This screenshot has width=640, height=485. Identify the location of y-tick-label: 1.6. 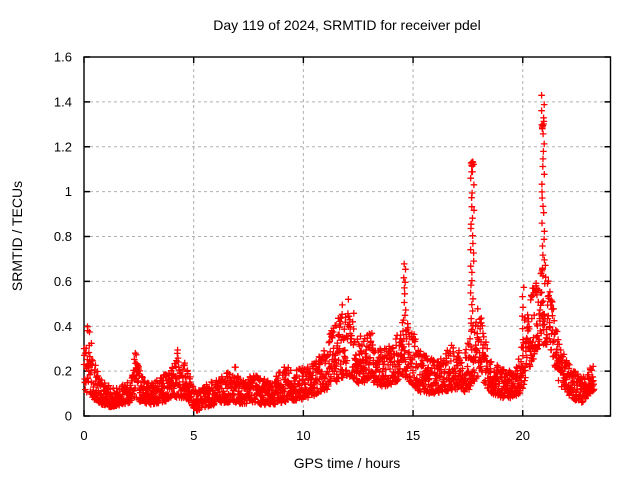
(63, 57).